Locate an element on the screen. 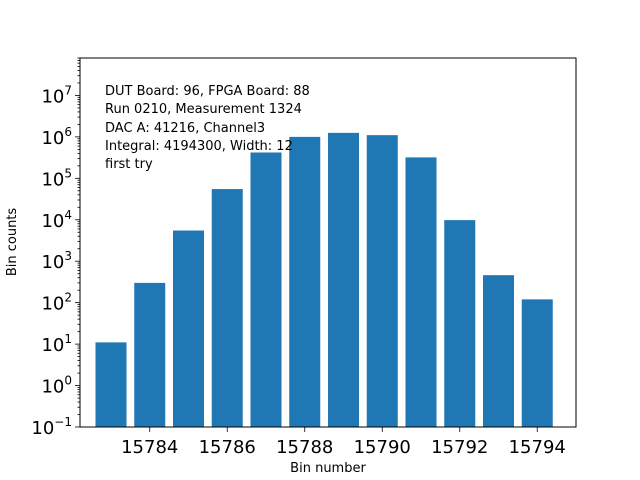  x-tick-label: 15794 is located at coordinates (537, 447).